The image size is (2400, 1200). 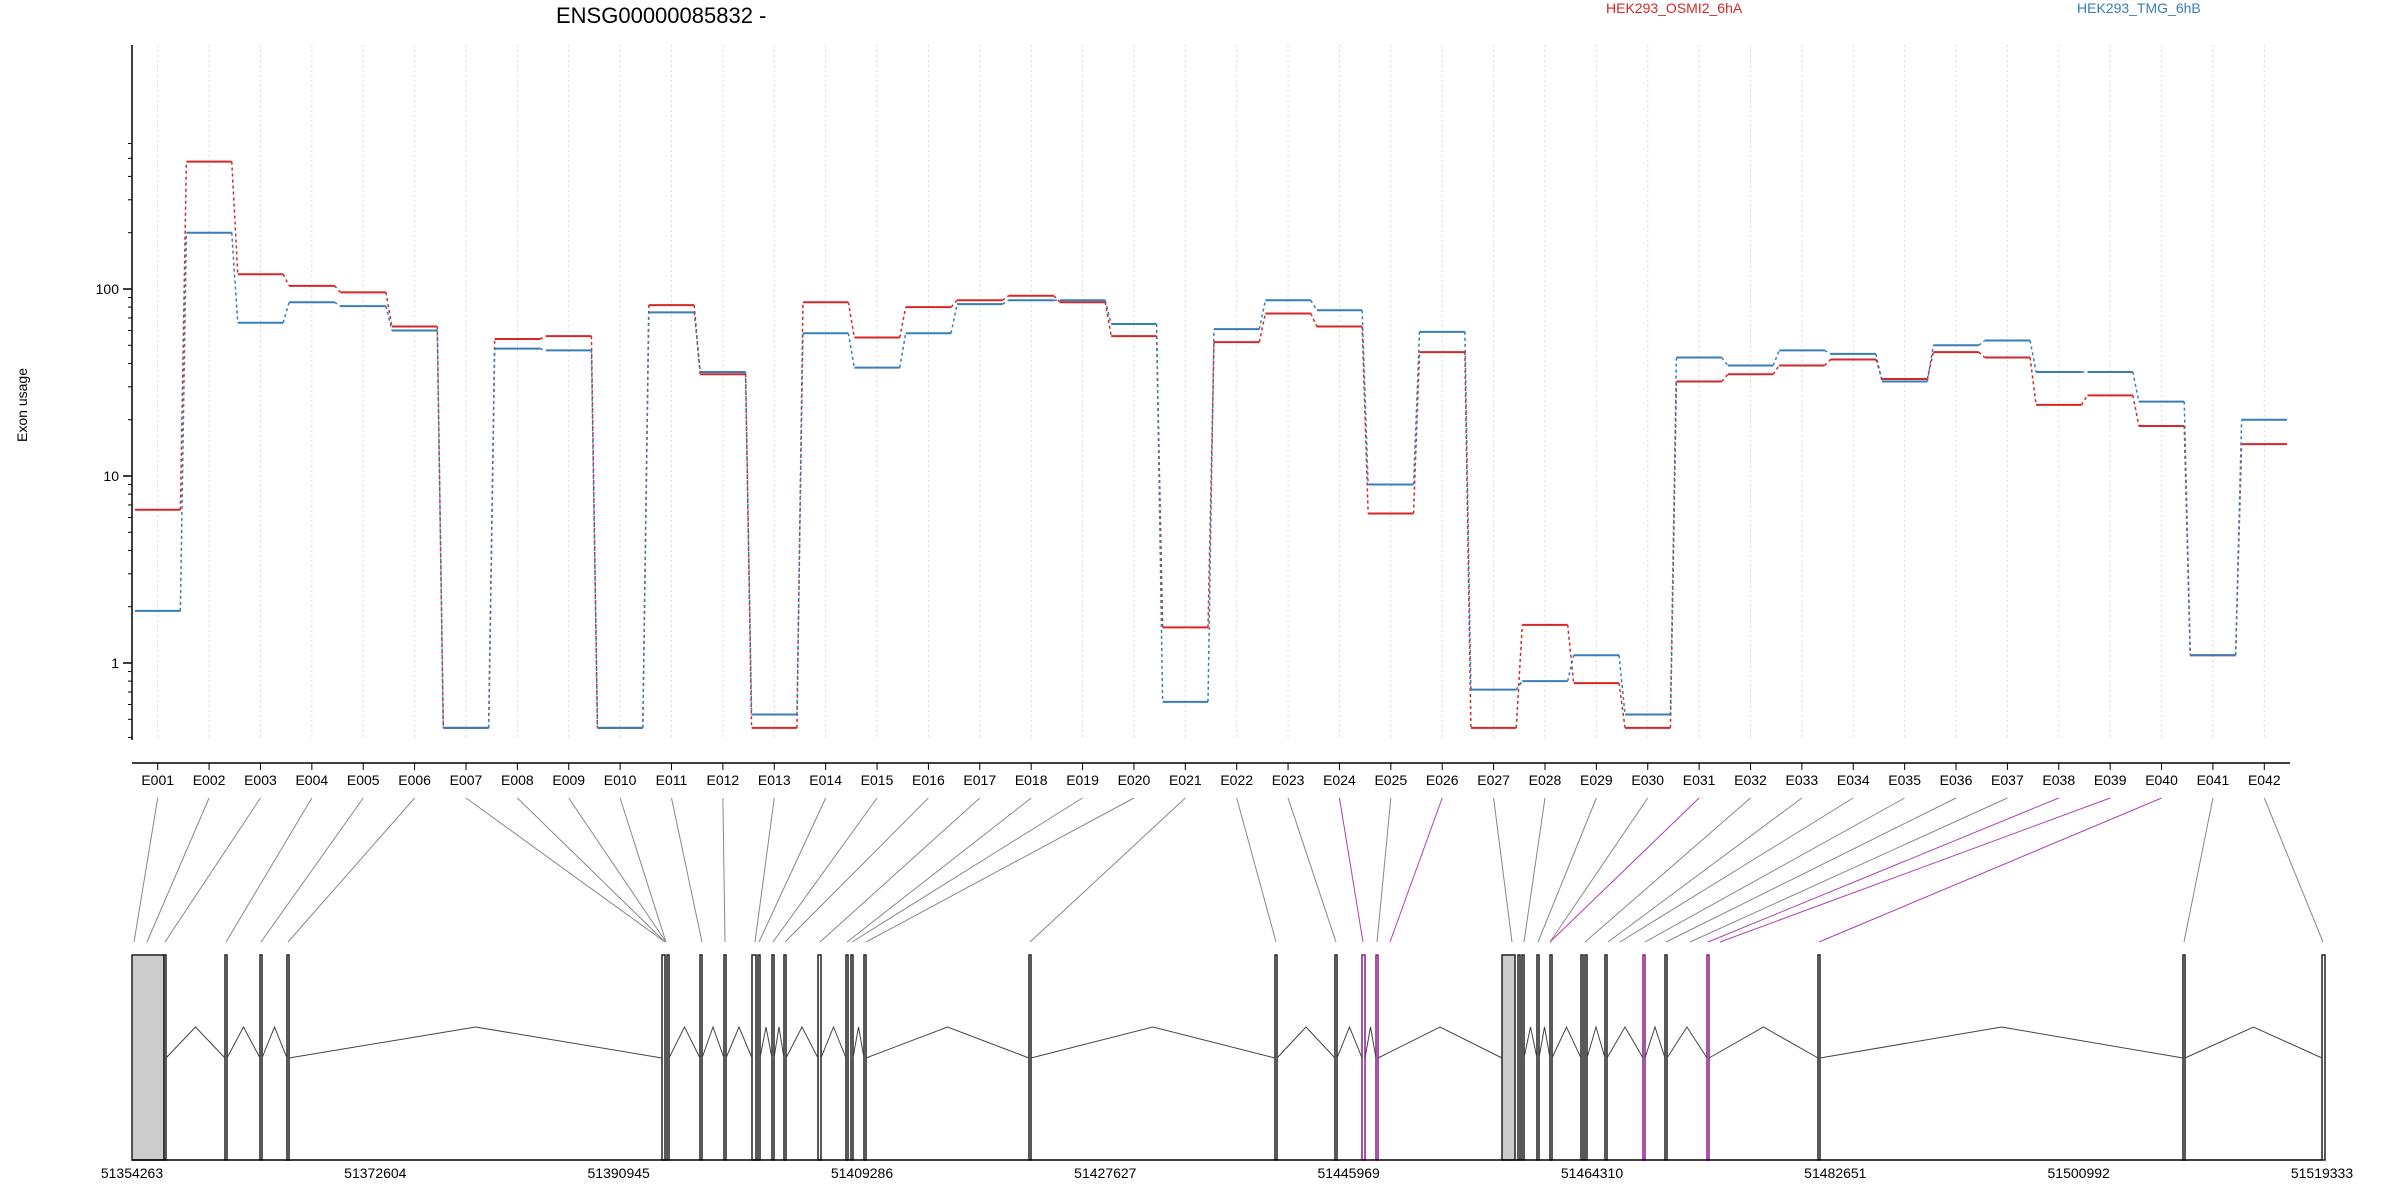 What do you see at coordinates (22, 405) in the screenshot?
I see `y-axis-label: Exon usage` at bounding box center [22, 405].